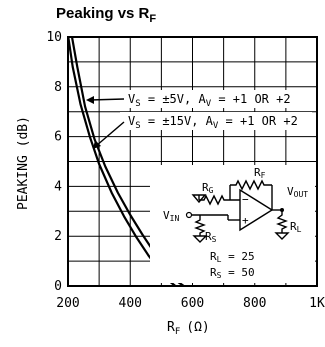 The image size is (325, 347). What do you see at coordinates (58, 87) in the screenshot?
I see `y-tick-label: 8` at bounding box center [58, 87].